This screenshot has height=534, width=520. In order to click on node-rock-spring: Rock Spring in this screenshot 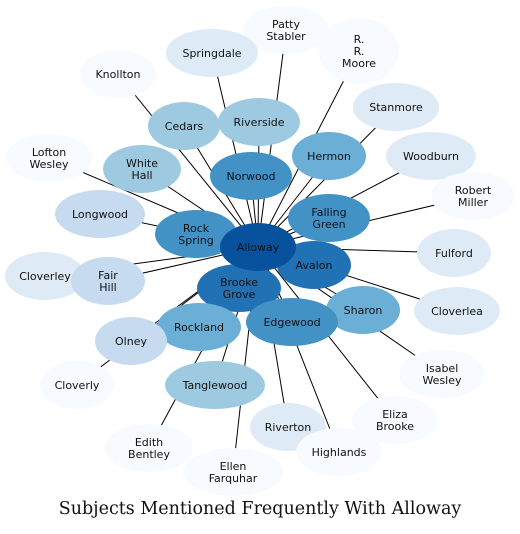, I will do `click(196, 234)`.